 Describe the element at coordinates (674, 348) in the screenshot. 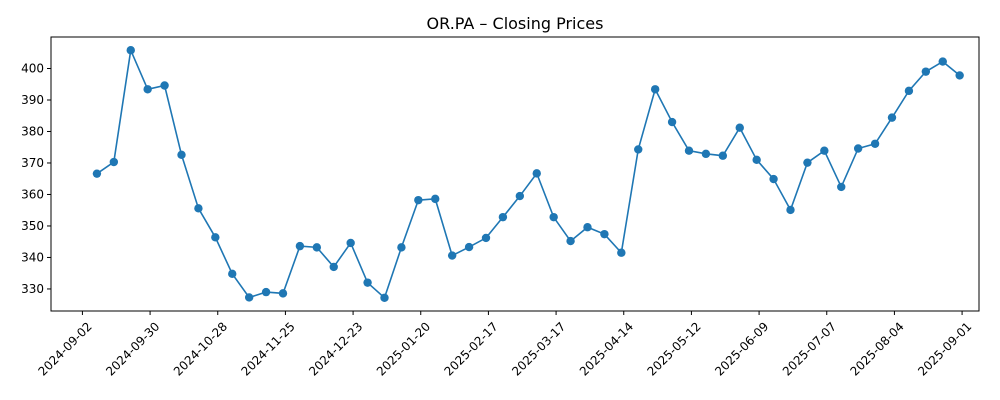

I see `x-tick-label: 2025-05-12` at that location.